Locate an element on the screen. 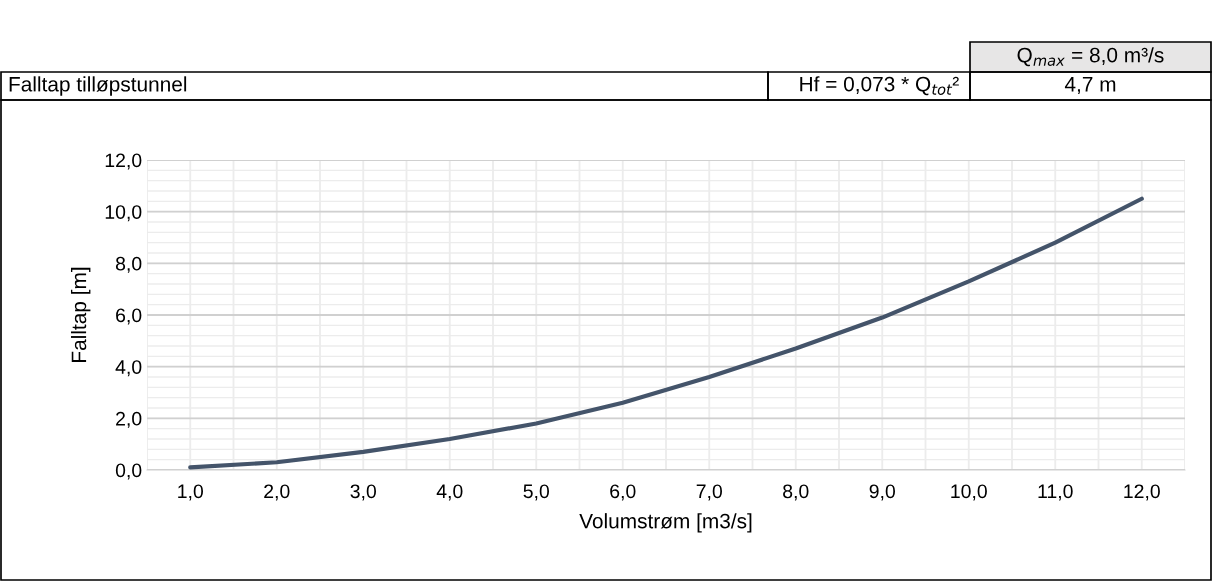 This screenshot has width=1212, height=581. x-tick-label: 3,0 is located at coordinates (363, 492).